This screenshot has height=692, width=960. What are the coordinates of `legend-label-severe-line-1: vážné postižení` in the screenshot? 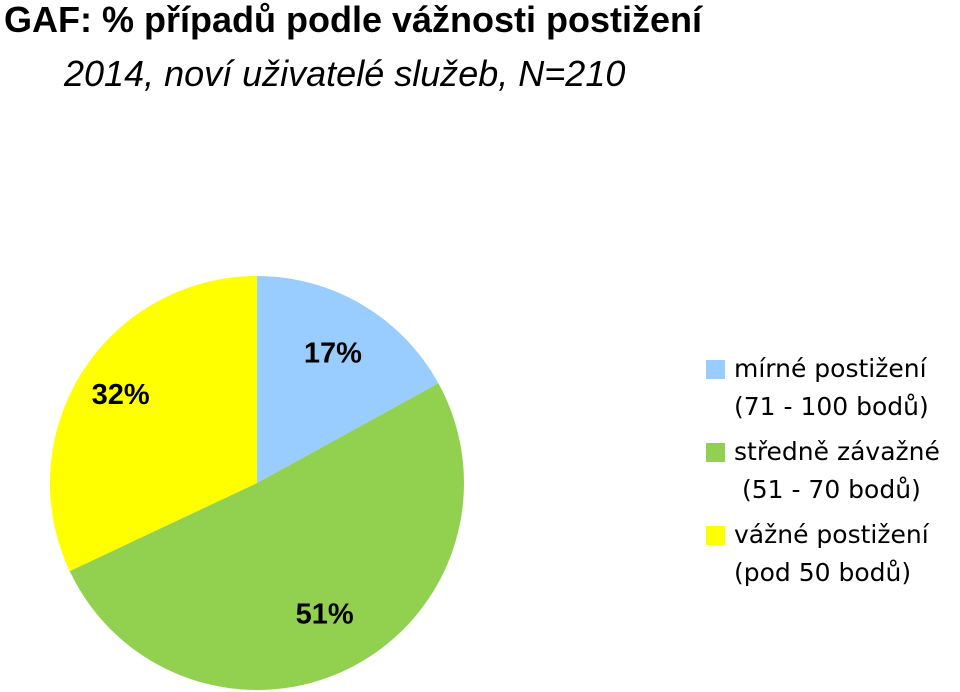 It's located at (831, 534).